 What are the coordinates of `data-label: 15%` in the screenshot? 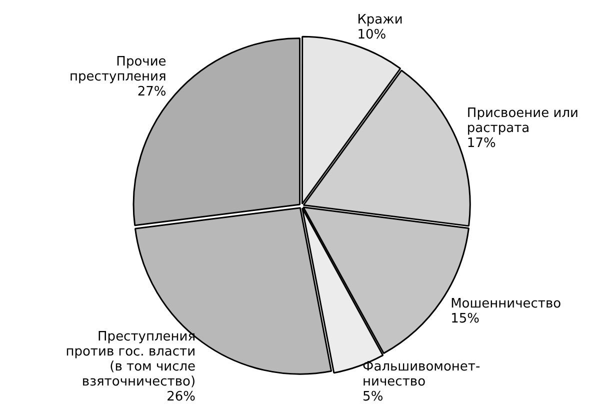 It's located at (465, 318).